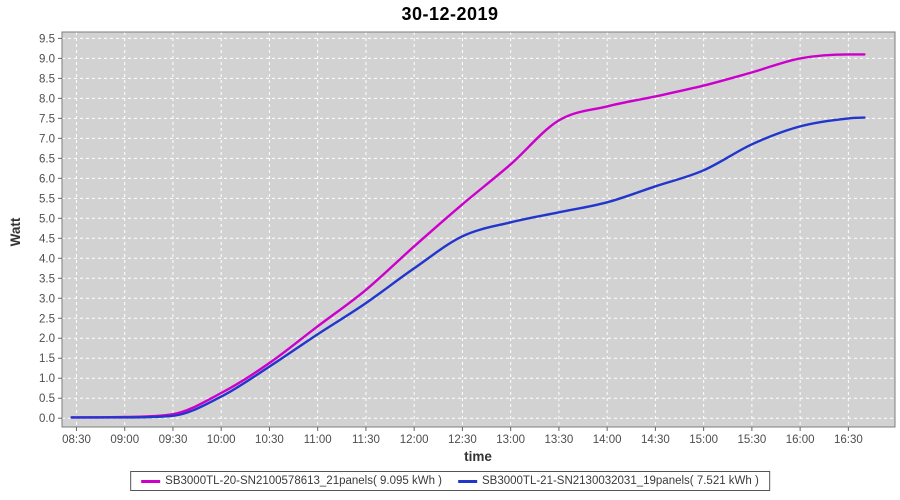 The width and height of the screenshot is (900, 500). I want to click on chart-title: 30-12-2019, so click(450, 14).